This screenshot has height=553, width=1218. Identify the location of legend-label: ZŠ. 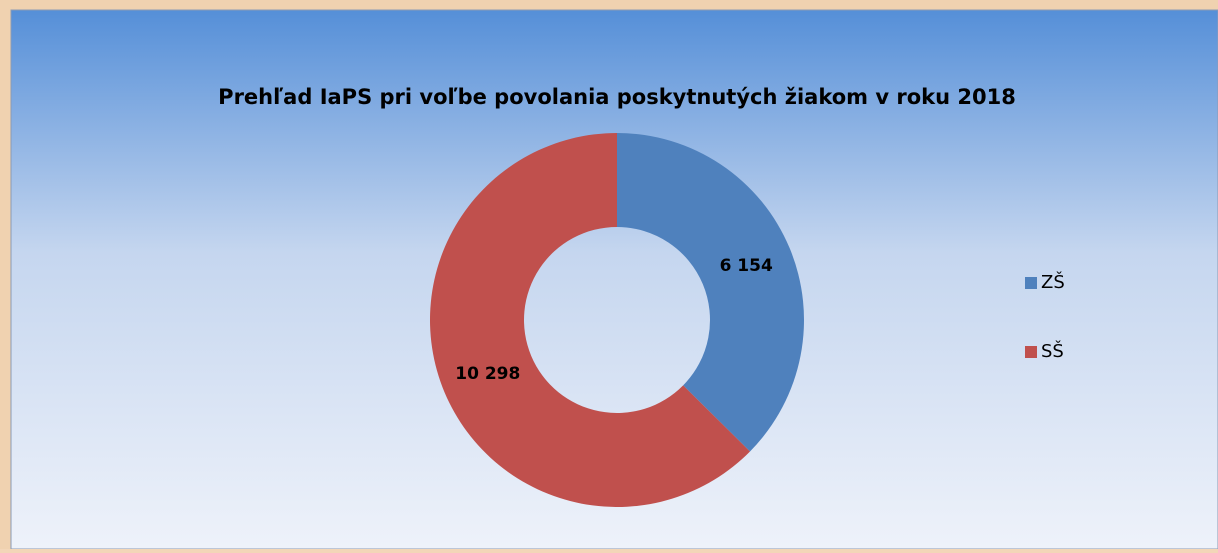
(1053, 282).